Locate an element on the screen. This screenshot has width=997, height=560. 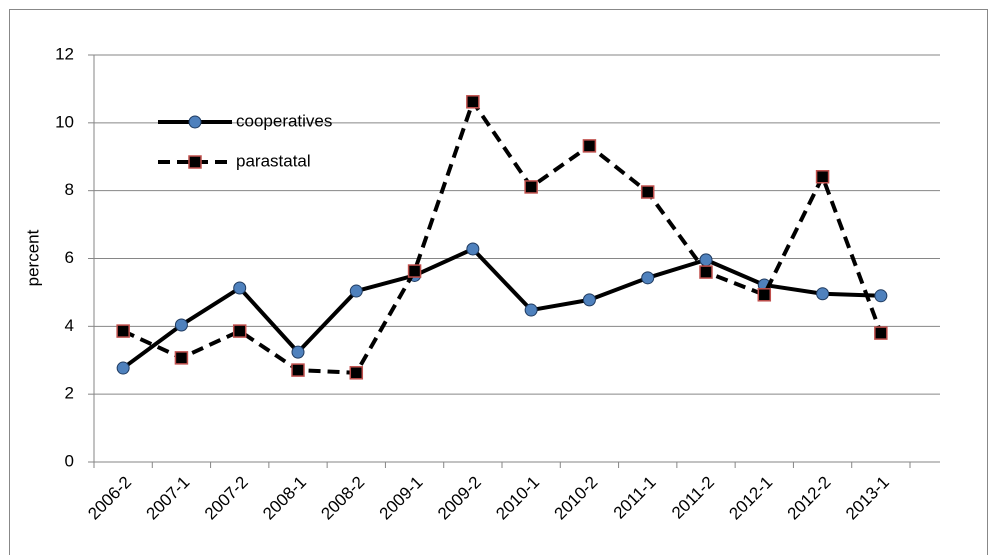
legend-label: cooperatives is located at coordinates (284, 120).